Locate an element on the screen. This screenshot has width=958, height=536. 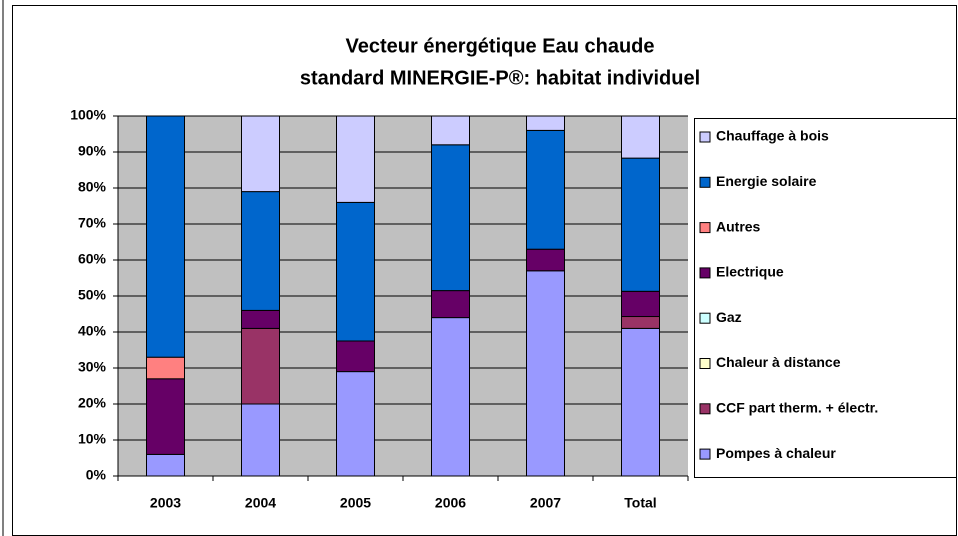
y-tick-label: 50% is located at coordinates (92, 295).